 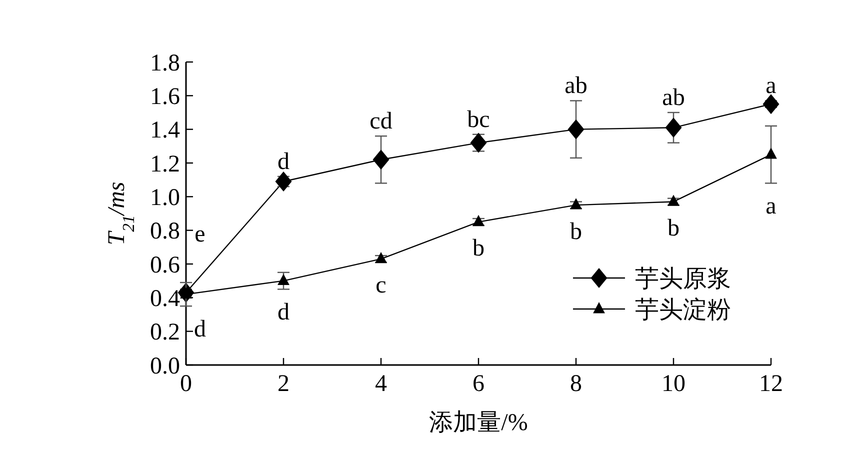 What do you see at coordinates (478, 423) in the screenshot?
I see `x-axis-title: 添加量/%` at bounding box center [478, 423].